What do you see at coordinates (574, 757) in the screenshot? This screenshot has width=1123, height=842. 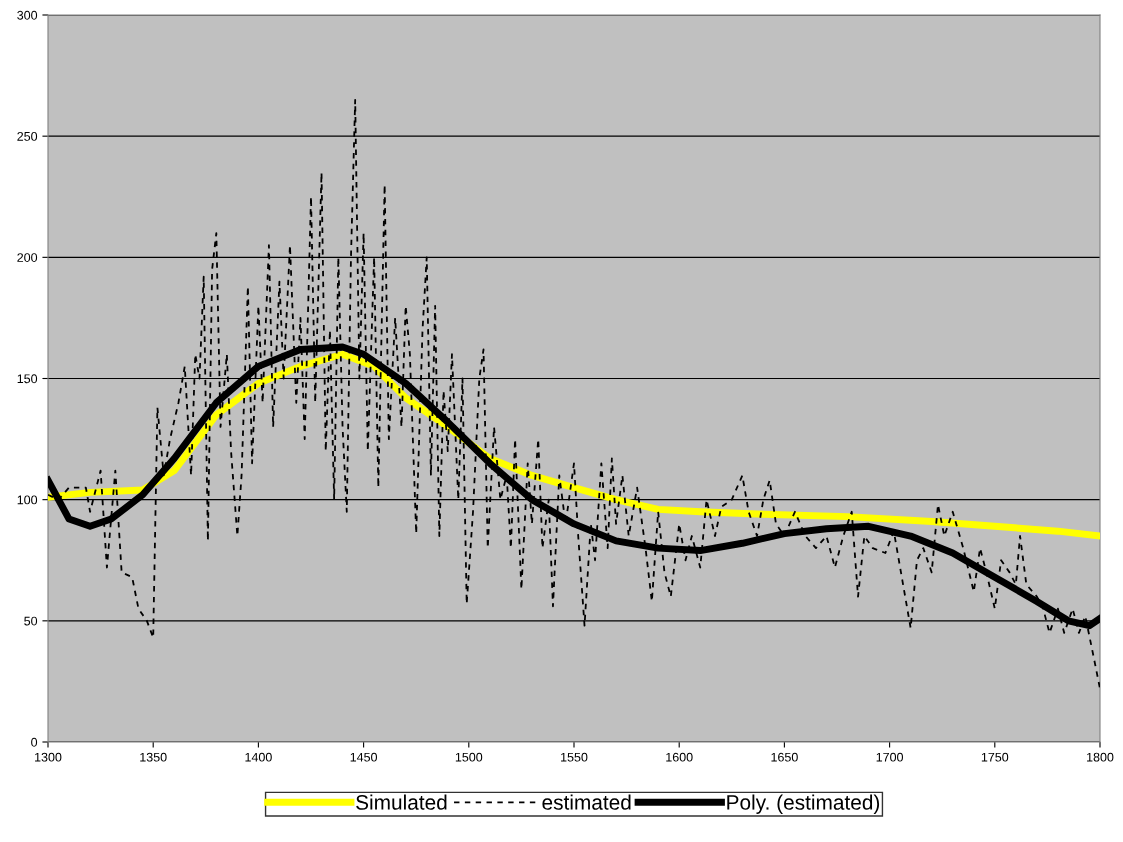 I see `x-tick-label: 1550` at bounding box center [574, 757].